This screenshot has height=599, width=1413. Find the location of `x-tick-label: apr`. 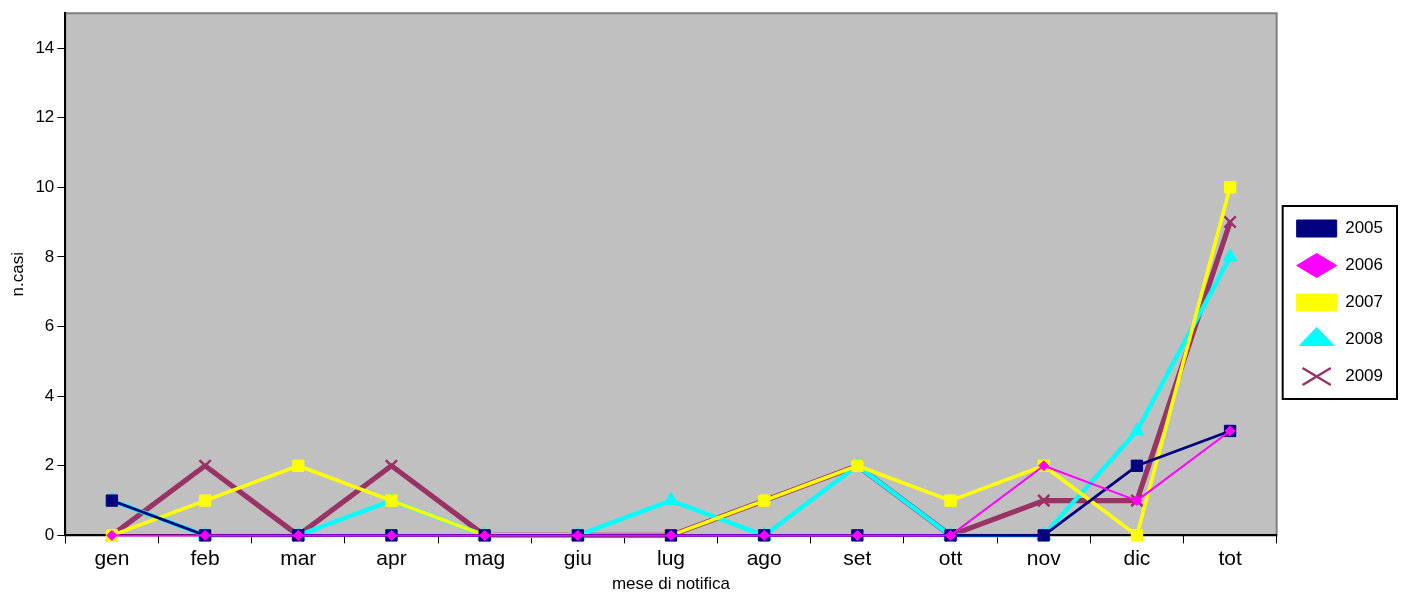

x-tick-label: apr is located at coordinates (391, 557).